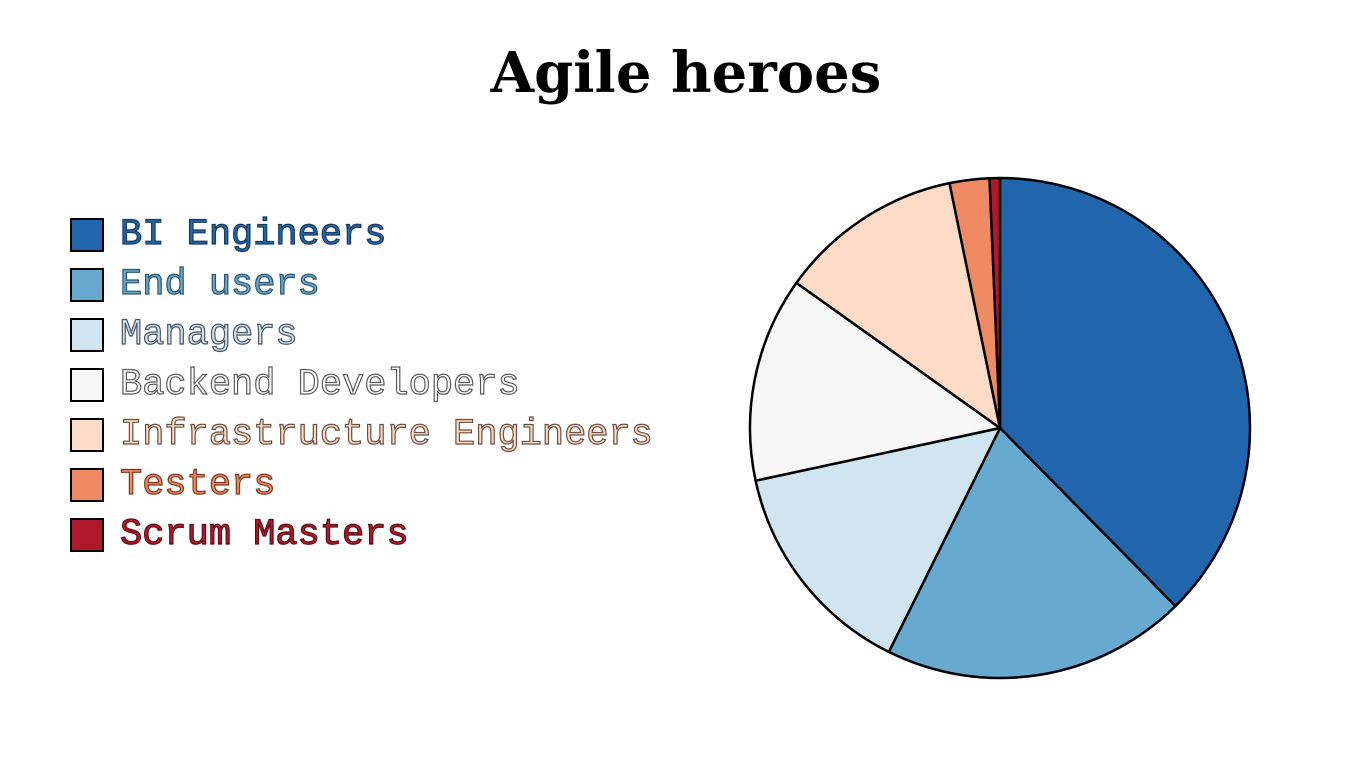 The image size is (1372, 771). I want to click on legend-swatch-scrum-masters, so click(87, 535).